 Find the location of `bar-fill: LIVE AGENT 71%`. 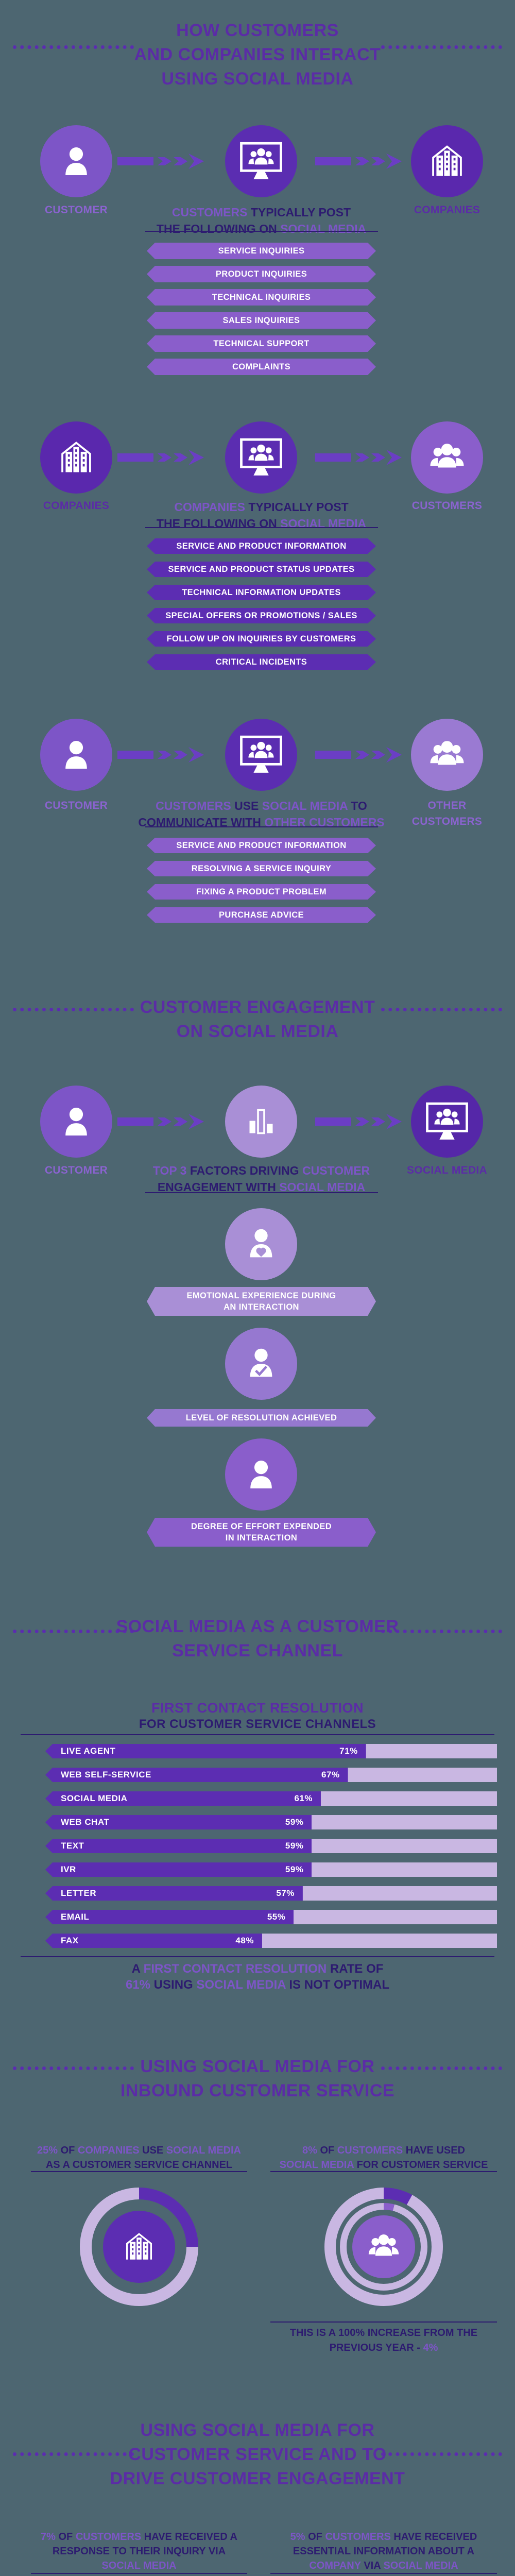

bar-fill: LIVE AGENT 71% is located at coordinates (205, 1751).